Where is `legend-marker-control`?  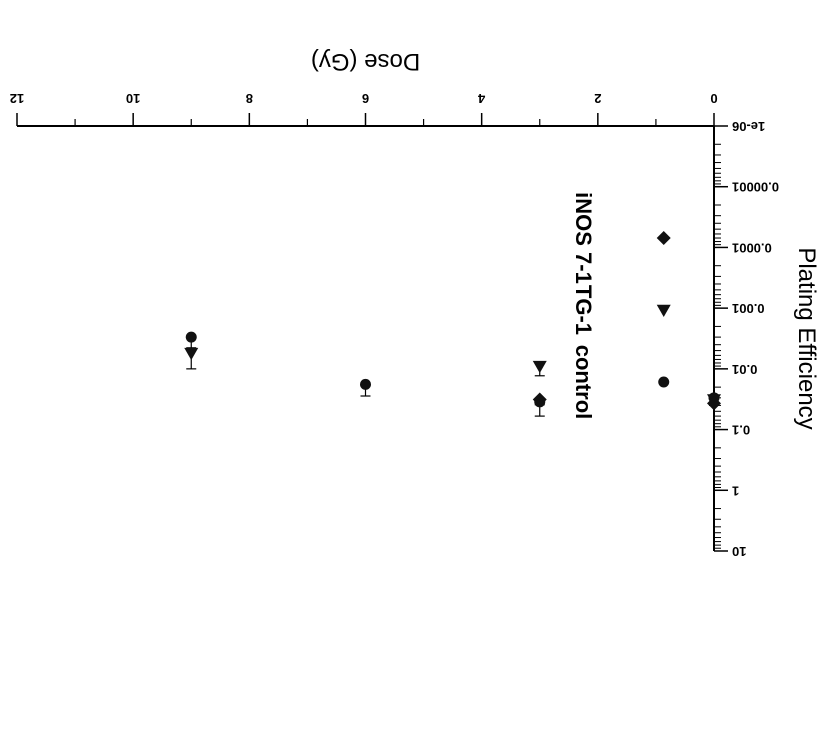
legend-marker-control is located at coordinates (664, 382).